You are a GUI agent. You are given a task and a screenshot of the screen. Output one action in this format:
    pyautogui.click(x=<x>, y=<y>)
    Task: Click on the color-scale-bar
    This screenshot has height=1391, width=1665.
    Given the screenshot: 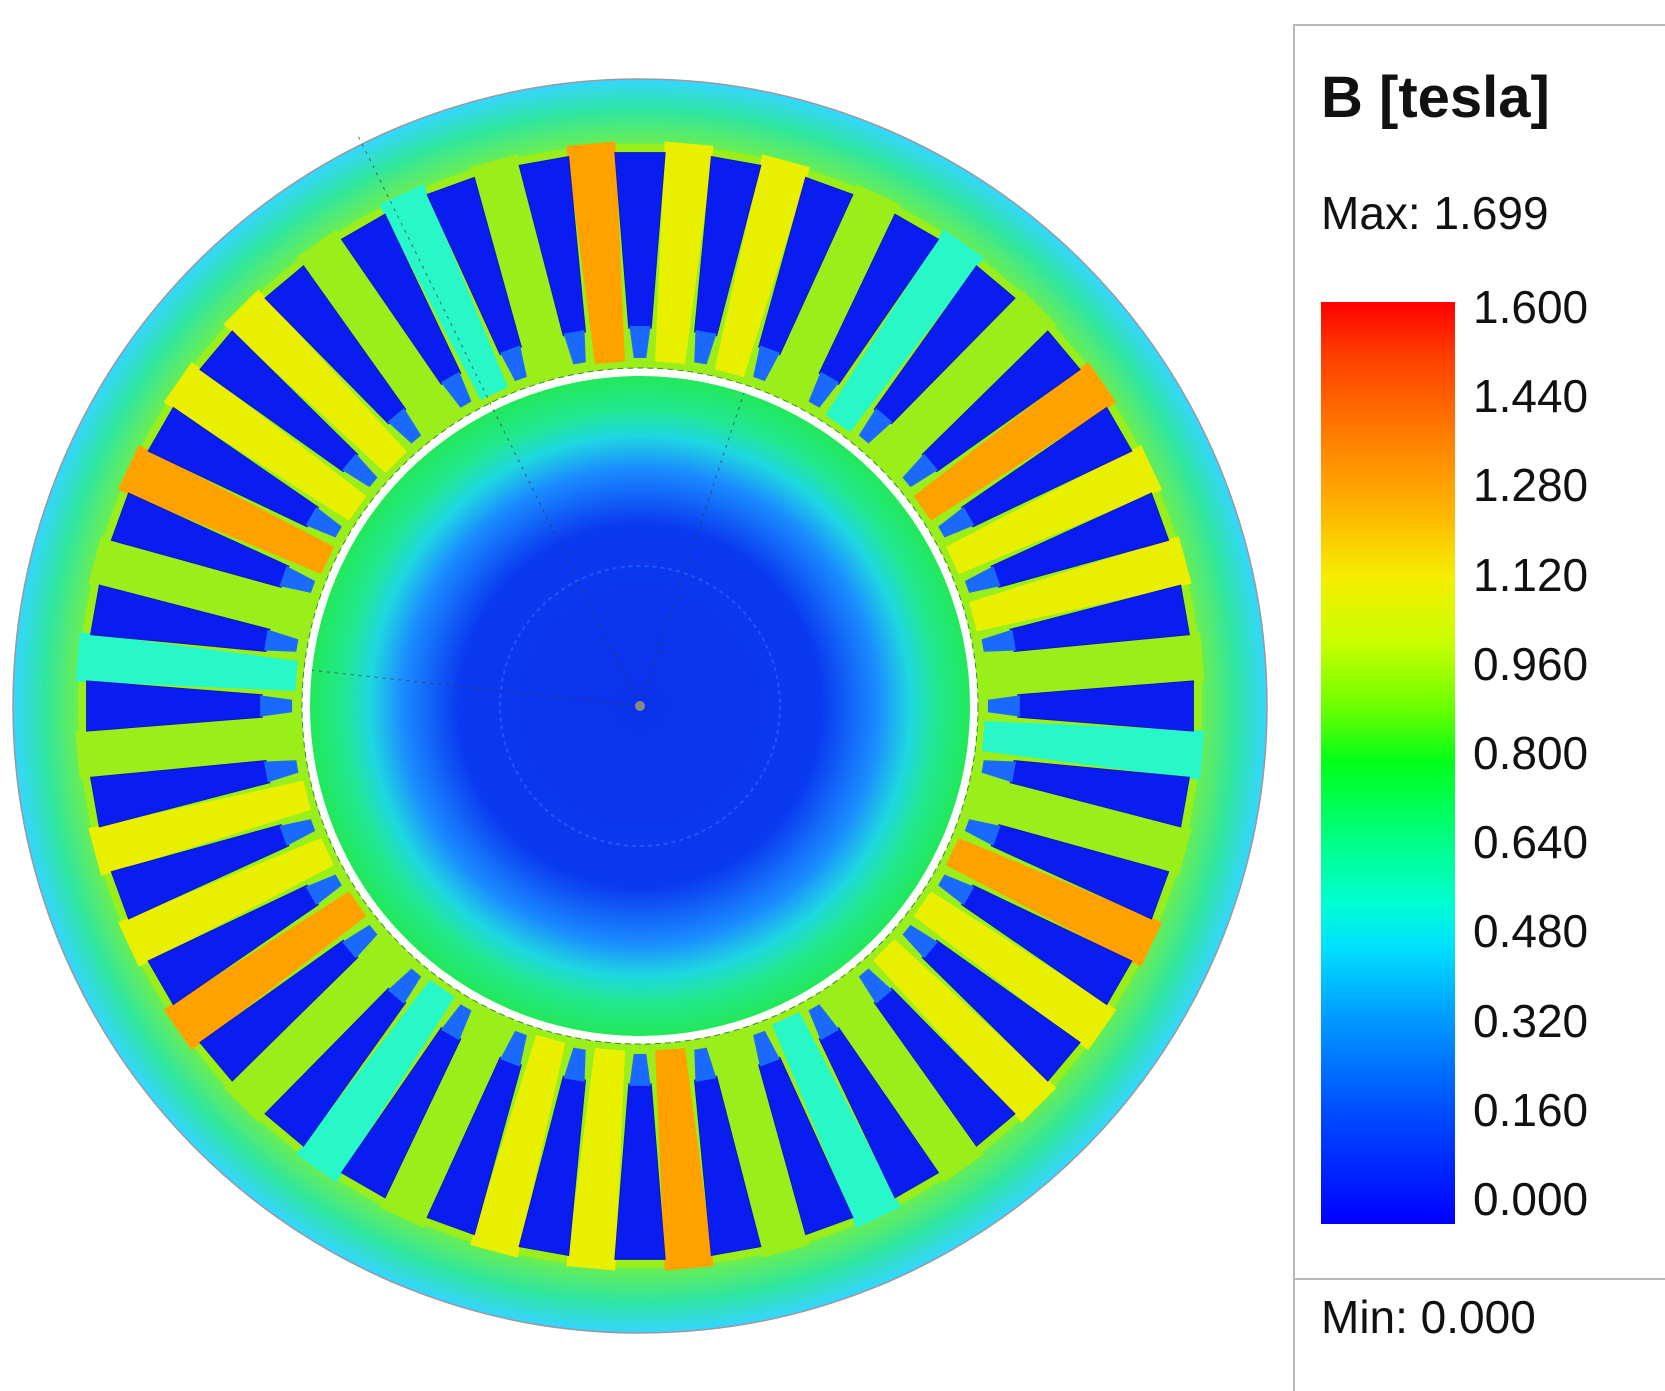 What is the action you would take?
    pyautogui.click(x=1388, y=763)
    